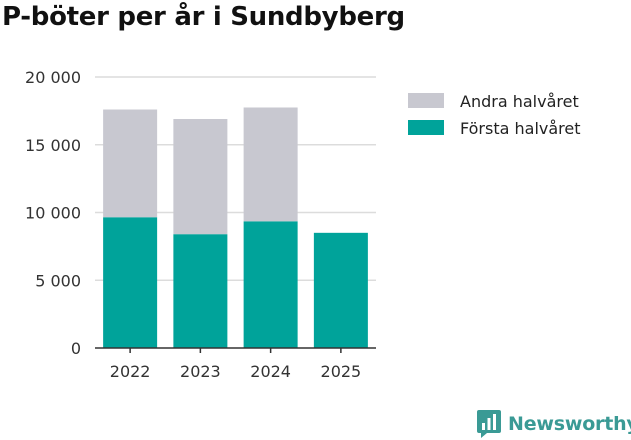 This screenshot has width=631, height=440. What do you see at coordinates (520, 128) in the screenshot?
I see `legend-label: Första halvåret` at bounding box center [520, 128].